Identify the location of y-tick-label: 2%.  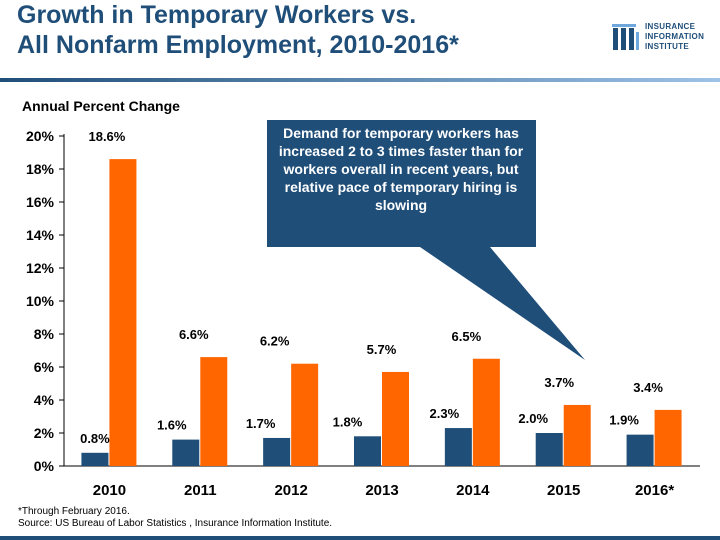
(44, 433).